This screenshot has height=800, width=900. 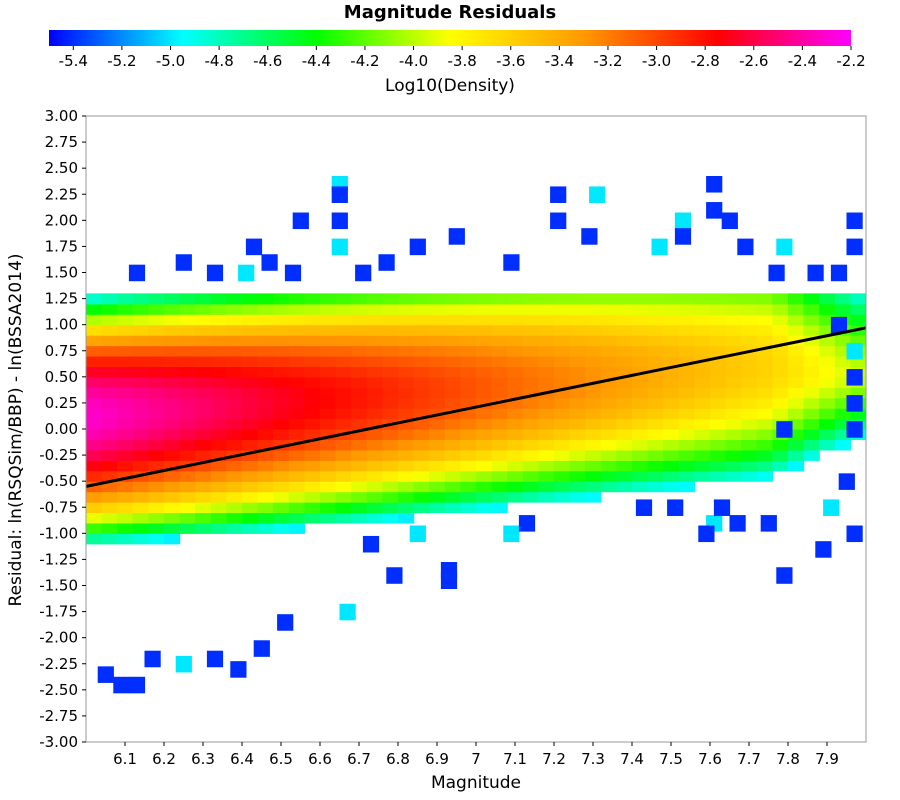 I want to click on x-tick-label: 6.8, so click(x=398, y=759).